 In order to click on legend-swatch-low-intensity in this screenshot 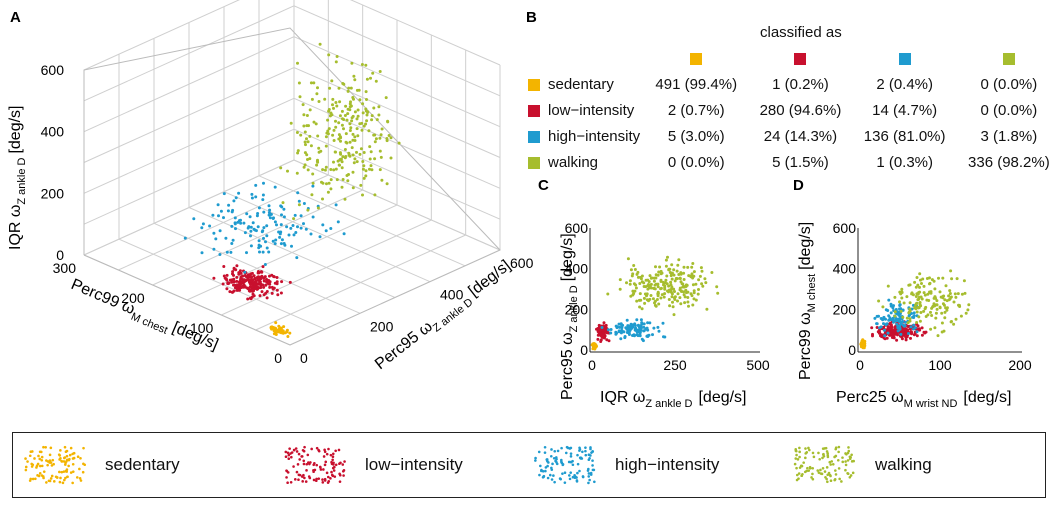, I will do `click(315, 464)`.